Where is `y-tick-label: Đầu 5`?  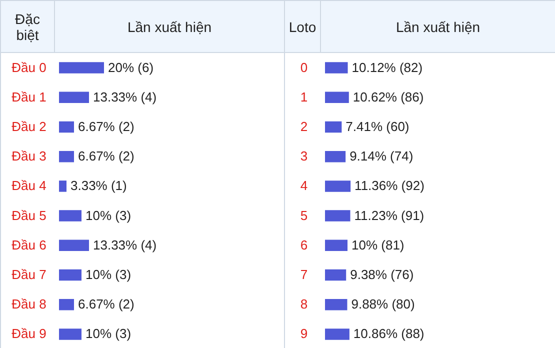
y-tick-label: Đầu 5 is located at coordinates (29, 215).